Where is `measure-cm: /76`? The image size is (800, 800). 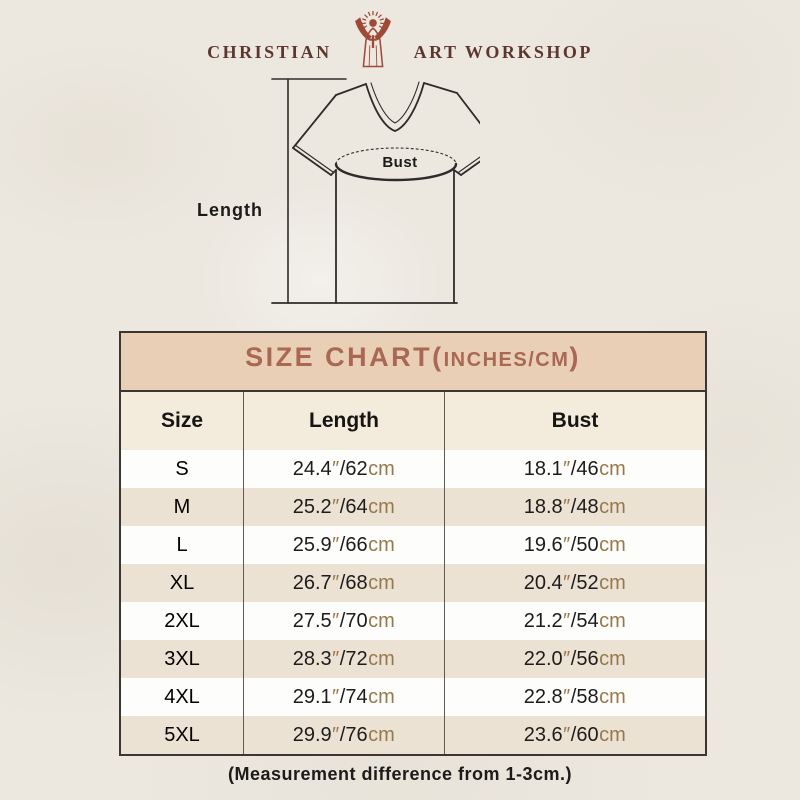 measure-cm: /76 is located at coordinates (353, 734).